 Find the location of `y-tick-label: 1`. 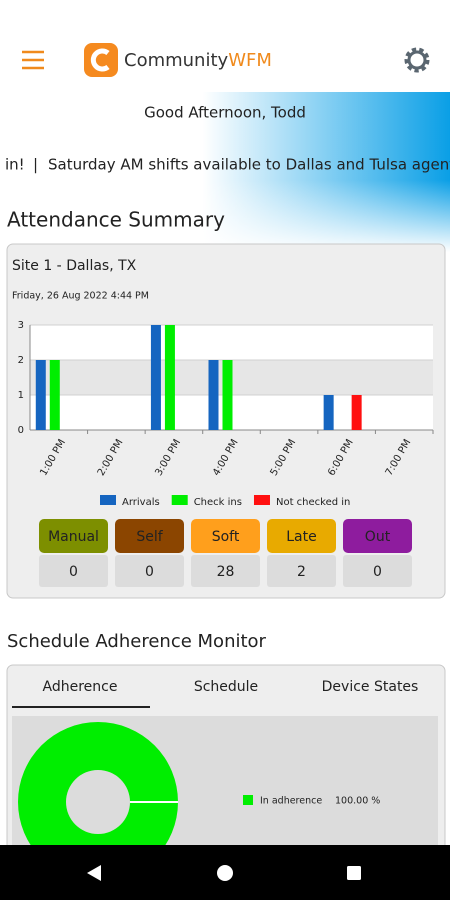

y-tick-label: 1 is located at coordinates (21, 395).